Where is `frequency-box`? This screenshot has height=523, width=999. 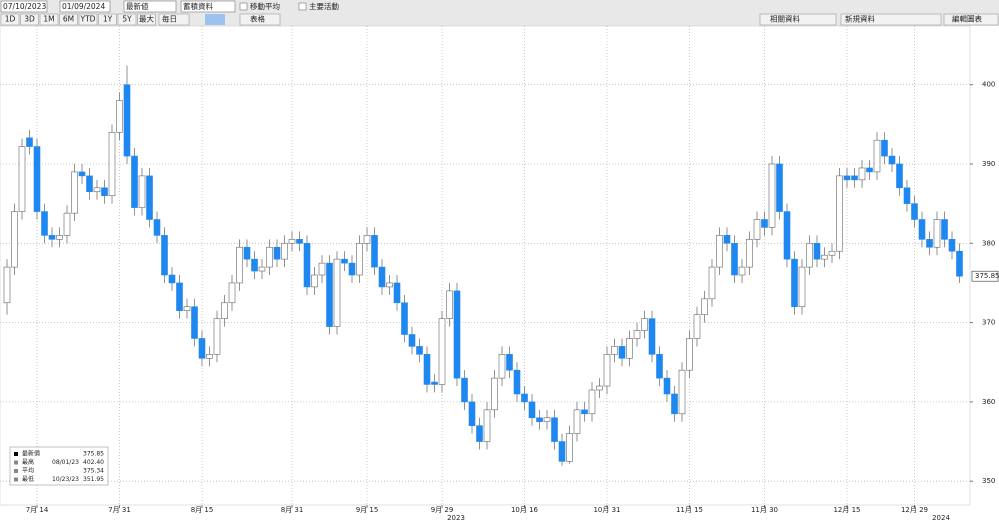
frequency-box is located at coordinates (174, 19).